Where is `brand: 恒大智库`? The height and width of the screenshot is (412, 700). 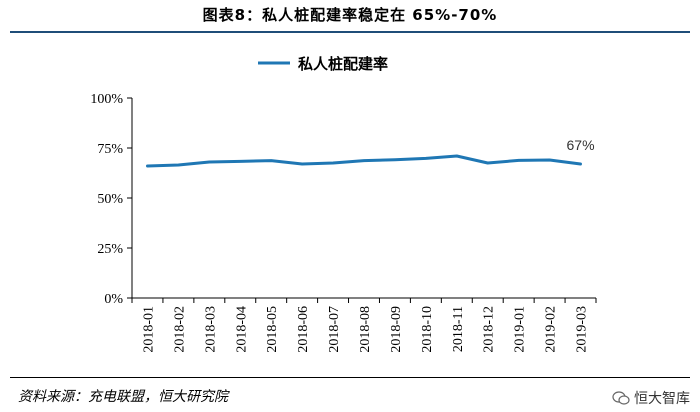 brand: 恒大智库 is located at coordinates (651, 398).